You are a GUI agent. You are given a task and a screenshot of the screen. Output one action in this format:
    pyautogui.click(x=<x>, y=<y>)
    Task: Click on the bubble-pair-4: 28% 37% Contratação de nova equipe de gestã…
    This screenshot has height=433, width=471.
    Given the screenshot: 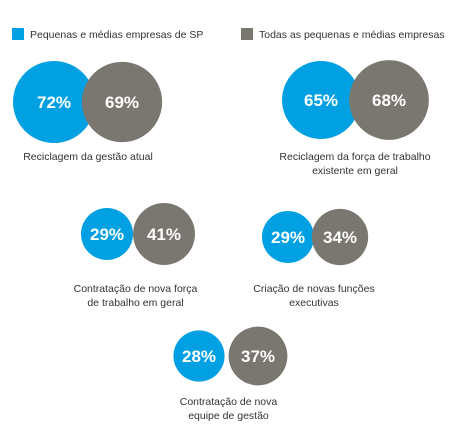 What is the action you would take?
    pyautogui.click(x=230, y=374)
    